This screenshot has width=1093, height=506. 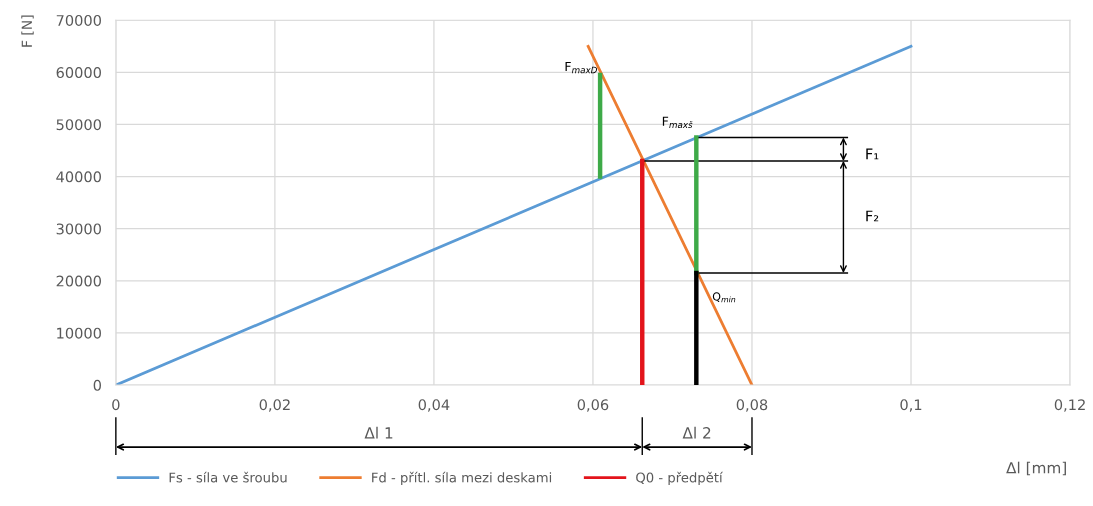 I want to click on text: Δl 2, so click(x=696, y=432).